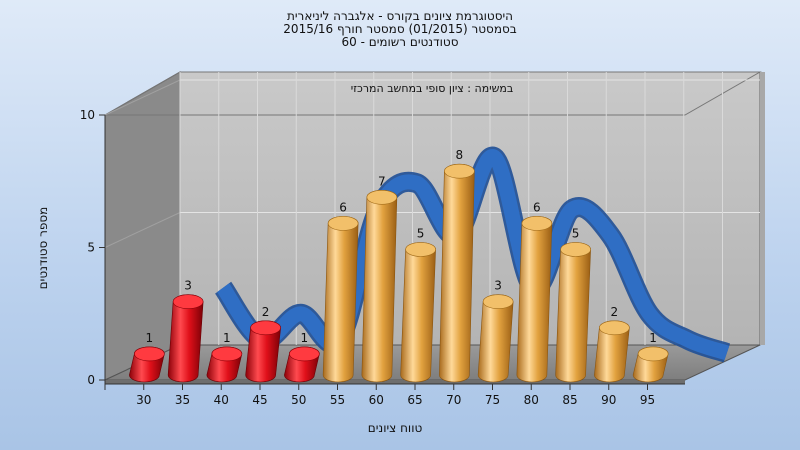  Describe the element at coordinates (395, 428) in the screenshot. I see `x-axis-title: טווח ציונים` at that location.